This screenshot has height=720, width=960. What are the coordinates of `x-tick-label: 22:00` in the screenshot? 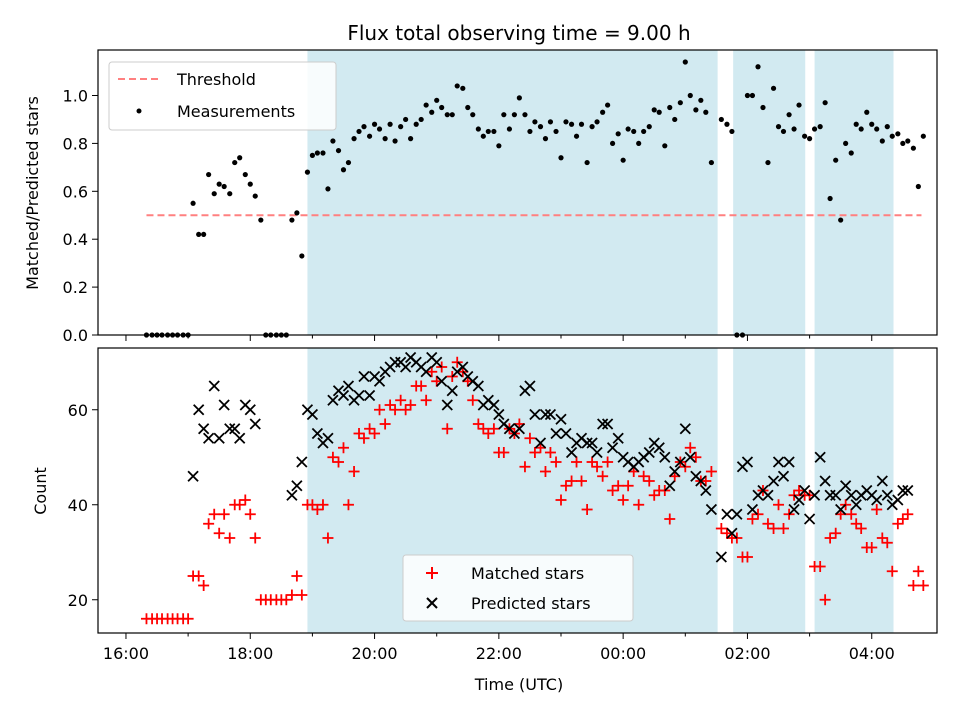 It's located at (499, 653).